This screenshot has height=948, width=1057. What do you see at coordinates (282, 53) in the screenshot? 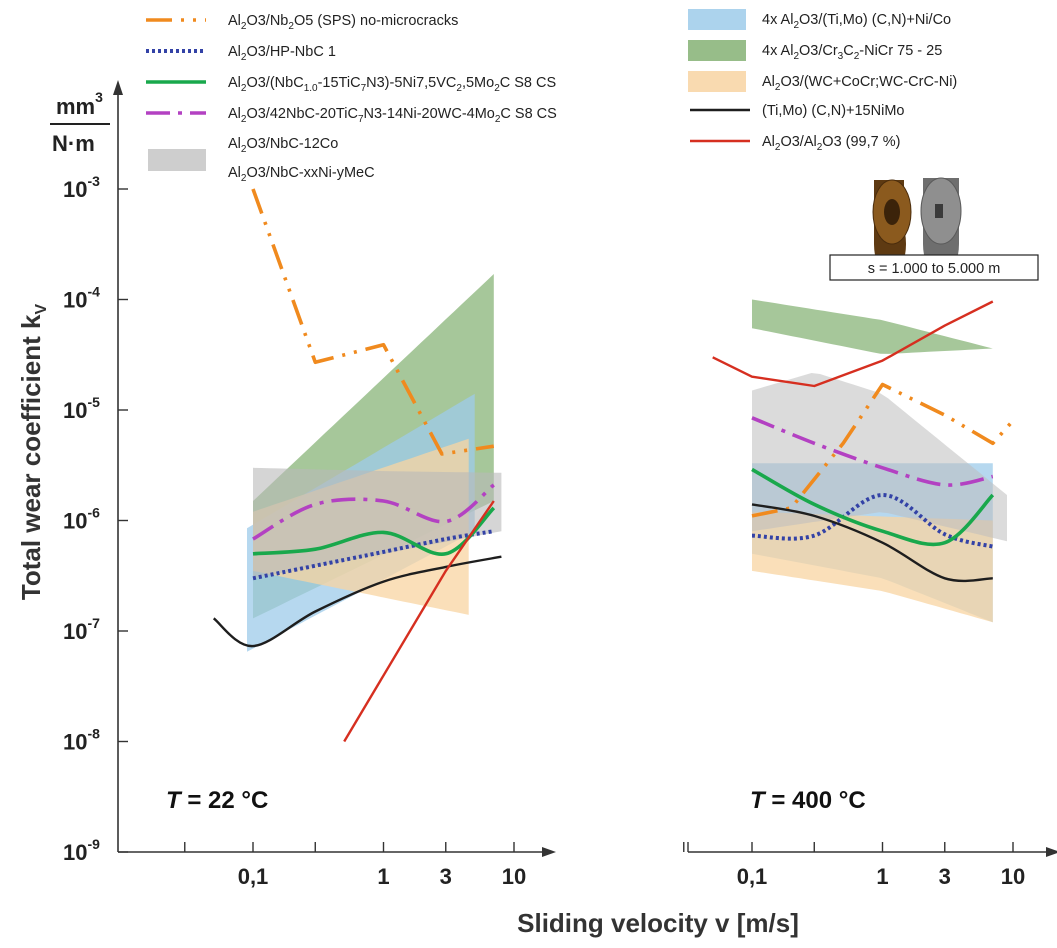
I see `legend-label-hpnbc: Al2O3/HP-NbC 1` at bounding box center [282, 53].